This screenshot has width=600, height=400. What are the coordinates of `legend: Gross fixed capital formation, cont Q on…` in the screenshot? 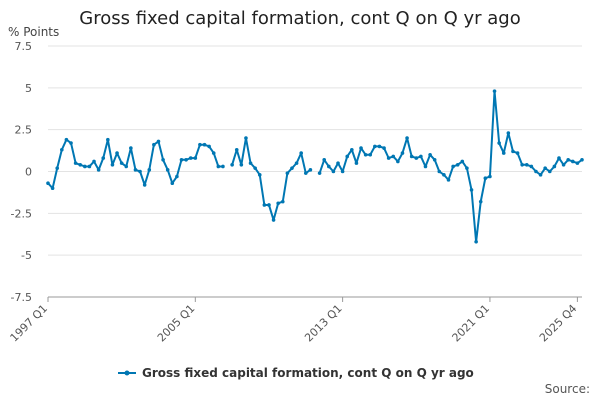 It's located at (296, 373).